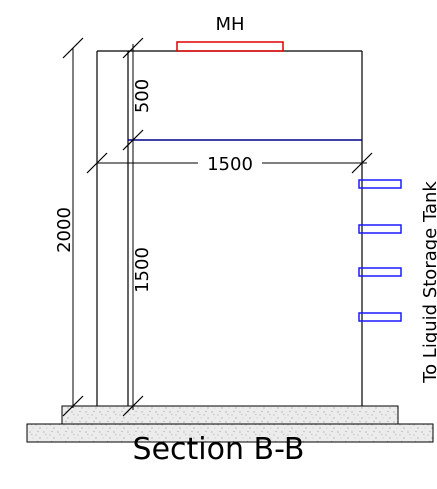 This screenshot has height=489, width=437. I want to click on section-title: Section B-B, so click(218, 449).